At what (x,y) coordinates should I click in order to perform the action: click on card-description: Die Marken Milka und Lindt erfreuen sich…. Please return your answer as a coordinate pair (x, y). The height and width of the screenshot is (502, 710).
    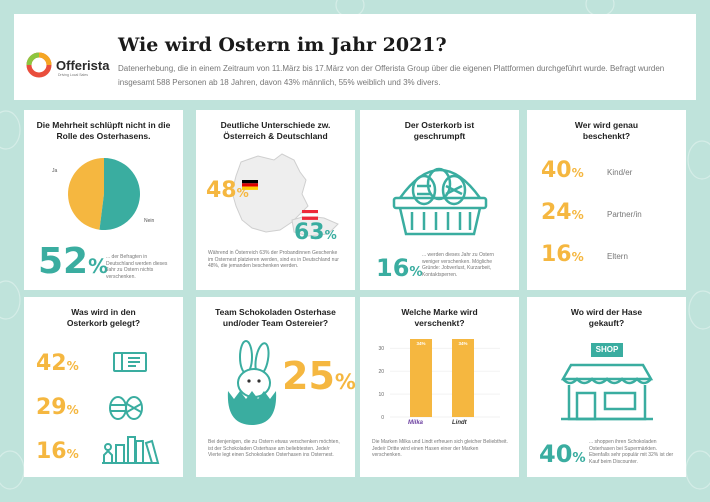
    Looking at the image, I should click on (440, 448).